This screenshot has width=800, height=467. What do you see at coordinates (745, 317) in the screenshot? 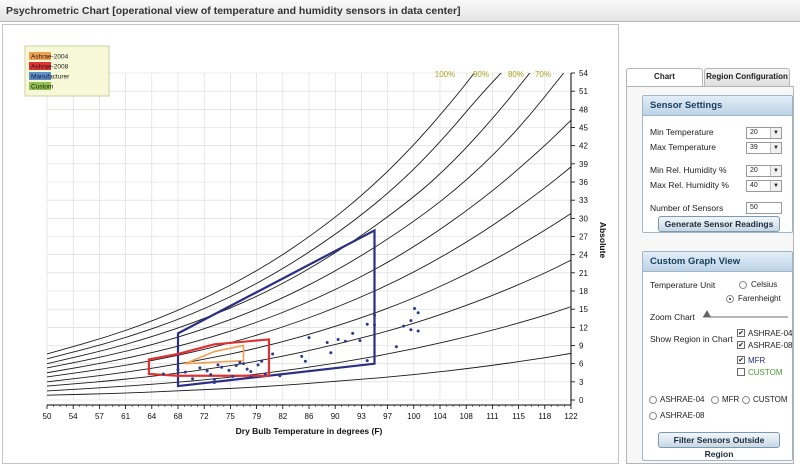
I see `zoom-slider-track` at bounding box center [745, 317].